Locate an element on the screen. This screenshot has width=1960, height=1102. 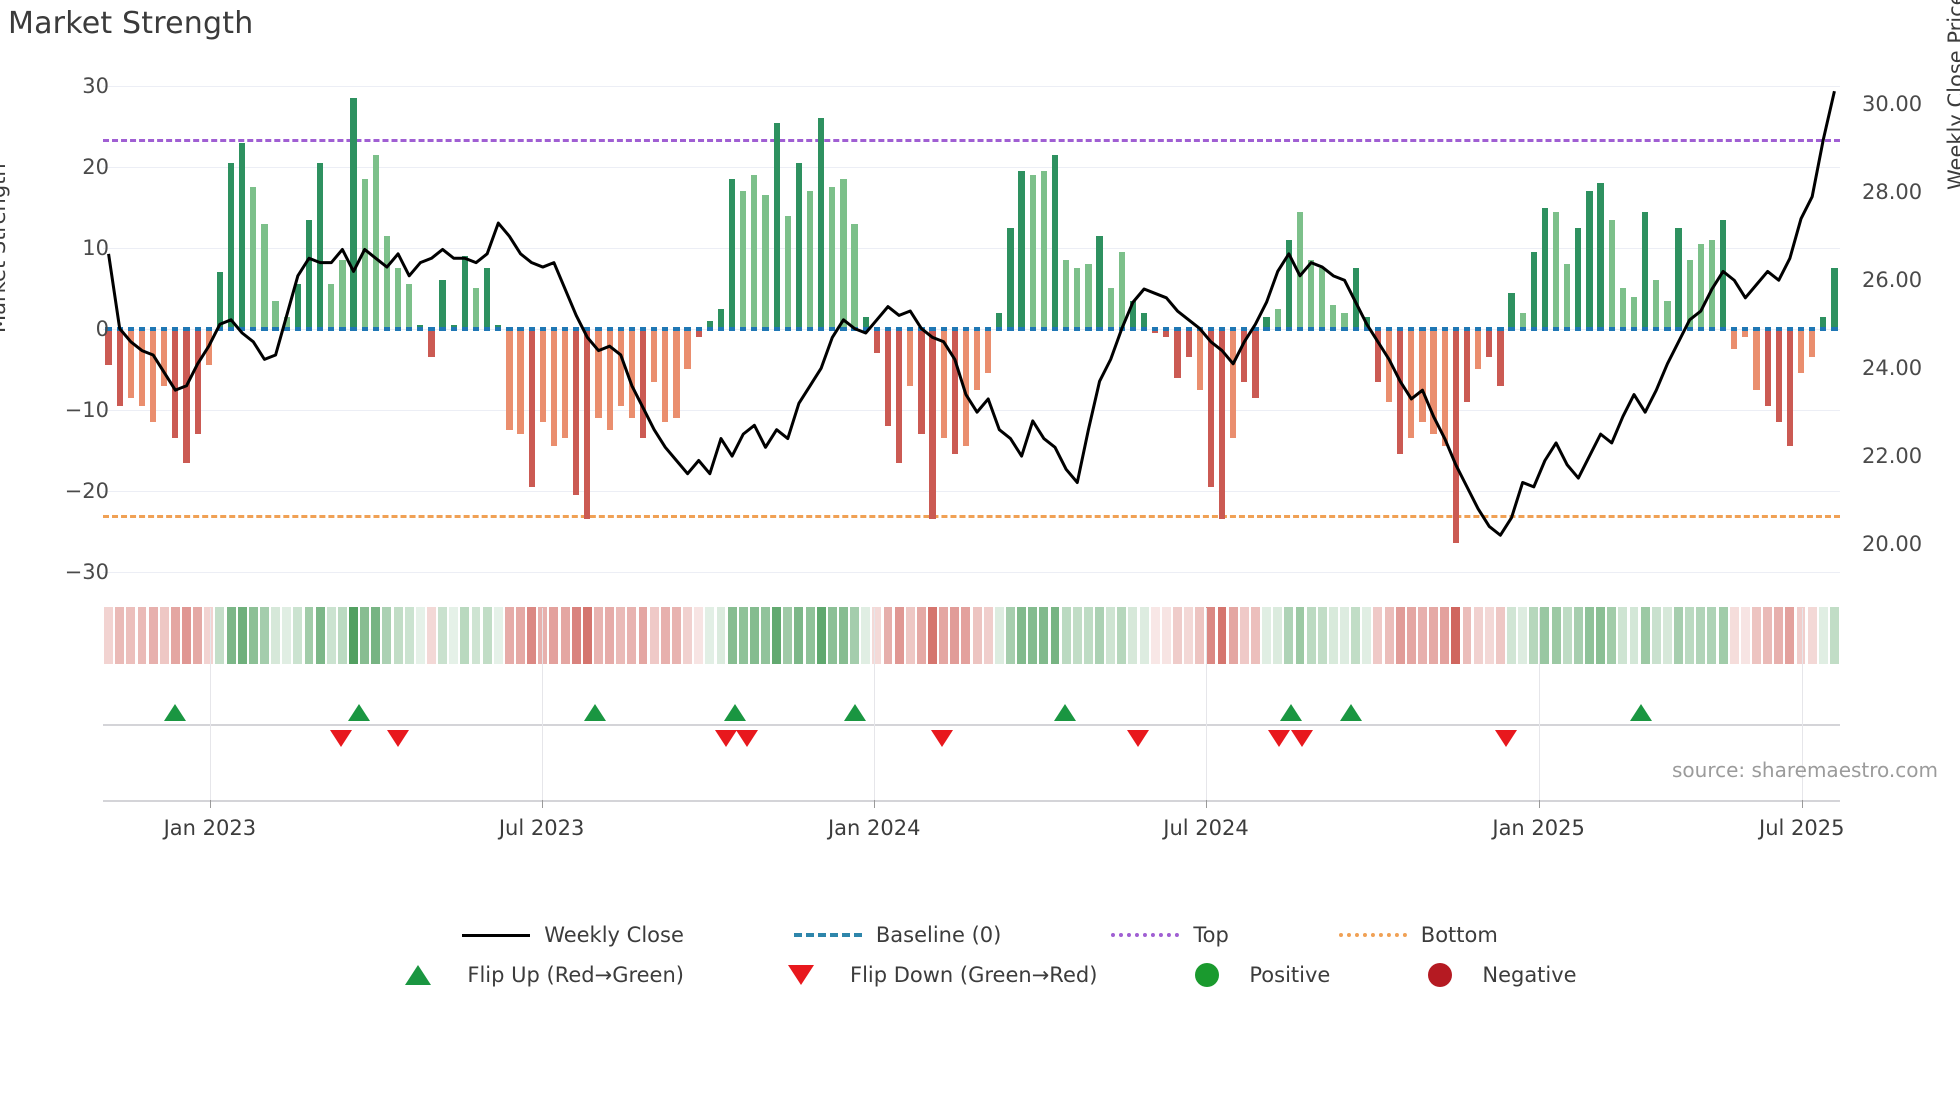
legend-label: Flip Down (Green→Red) is located at coordinates (973, 975).